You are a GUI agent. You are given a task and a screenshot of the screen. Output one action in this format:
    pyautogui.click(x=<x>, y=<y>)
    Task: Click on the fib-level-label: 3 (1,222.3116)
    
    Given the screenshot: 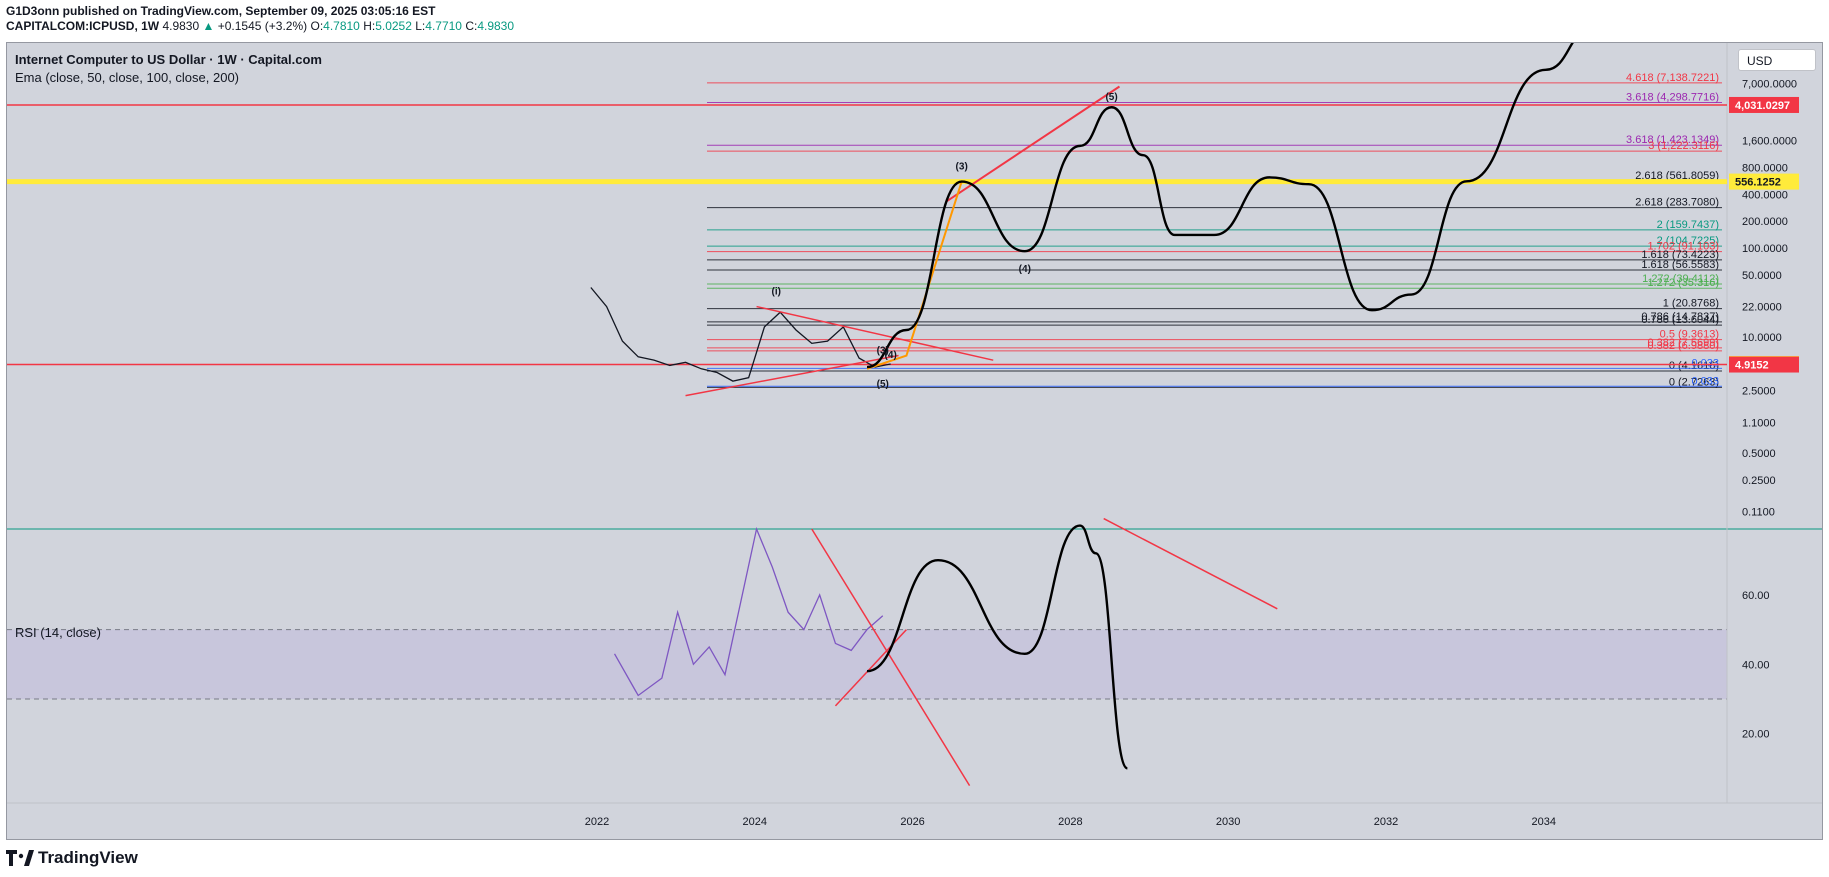 What is the action you would take?
    pyautogui.click(x=1683, y=146)
    